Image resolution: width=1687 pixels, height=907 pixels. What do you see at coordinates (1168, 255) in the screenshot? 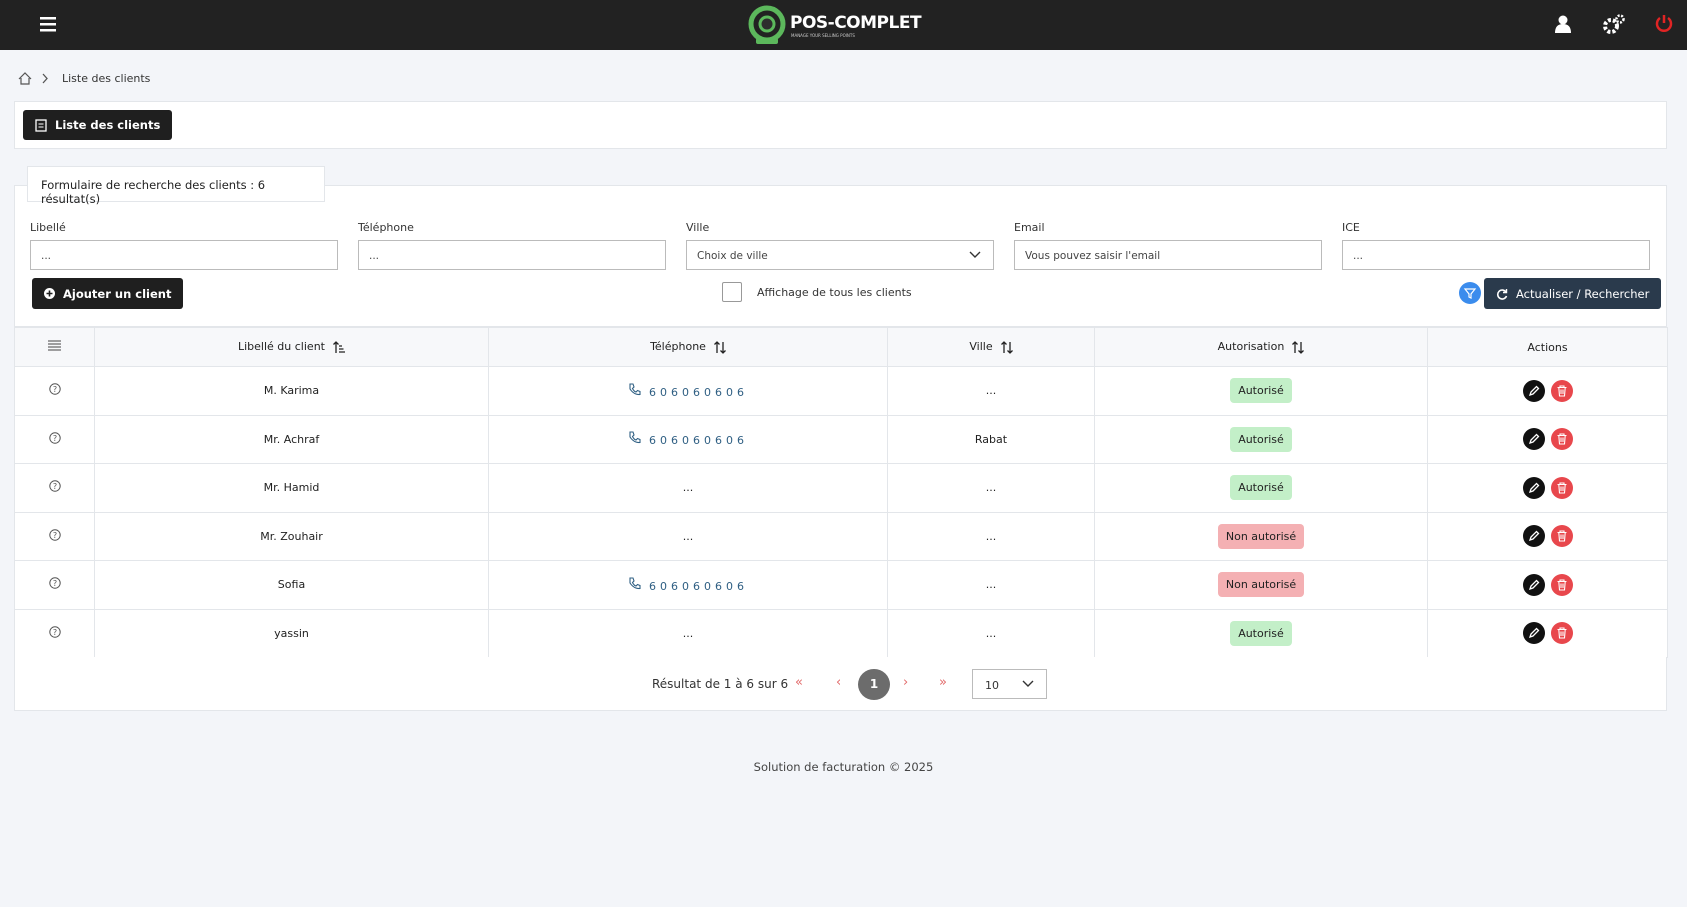
I see `field-input: Vous pouvez saisir l'email` at bounding box center [1168, 255].